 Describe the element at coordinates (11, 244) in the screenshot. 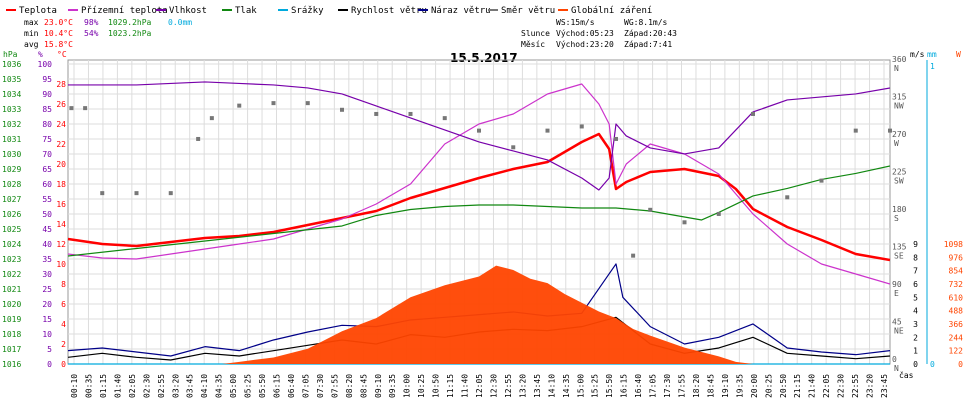

I see `tick-pressure: 1024` at that location.